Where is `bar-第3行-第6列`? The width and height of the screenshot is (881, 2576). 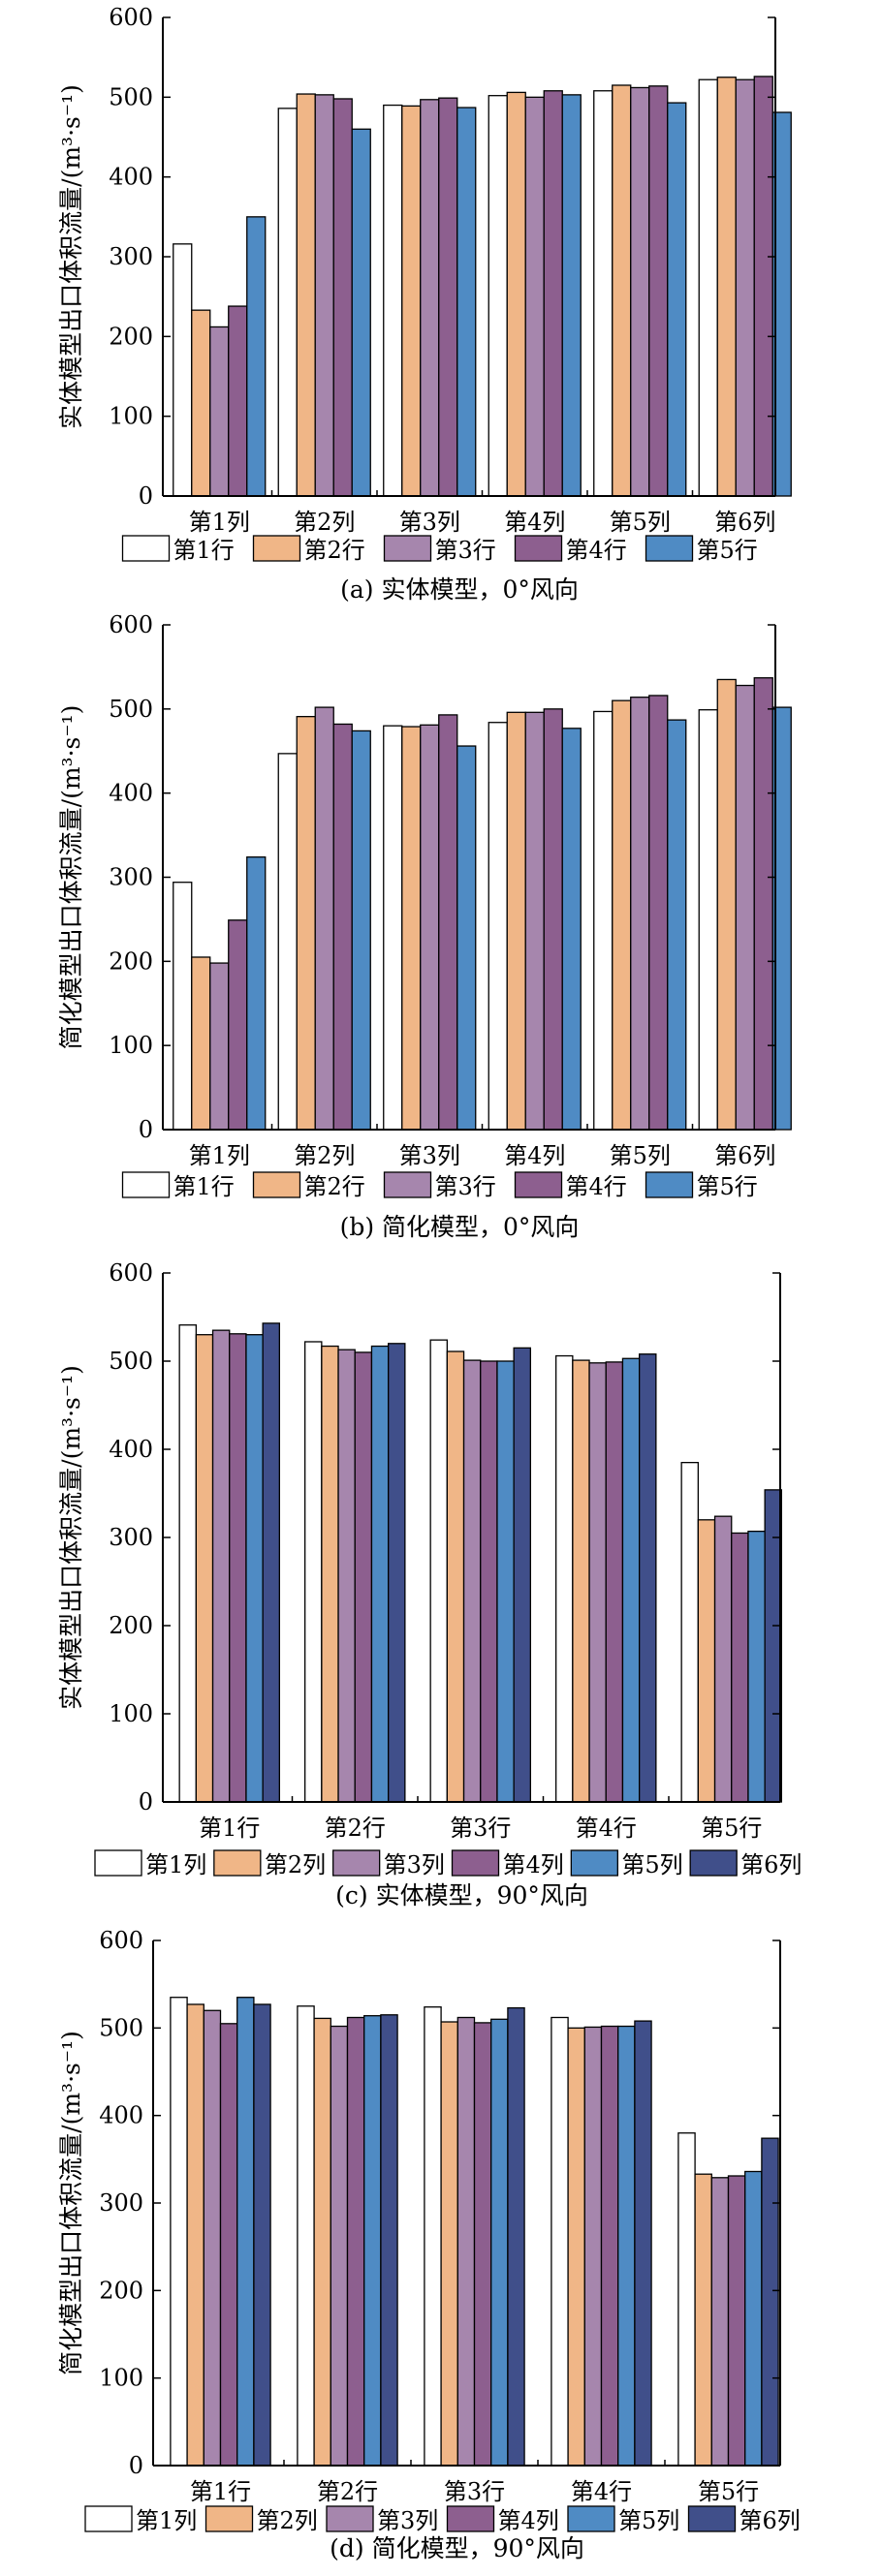
bar-第3行-第6列 is located at coordinates (745, 907).